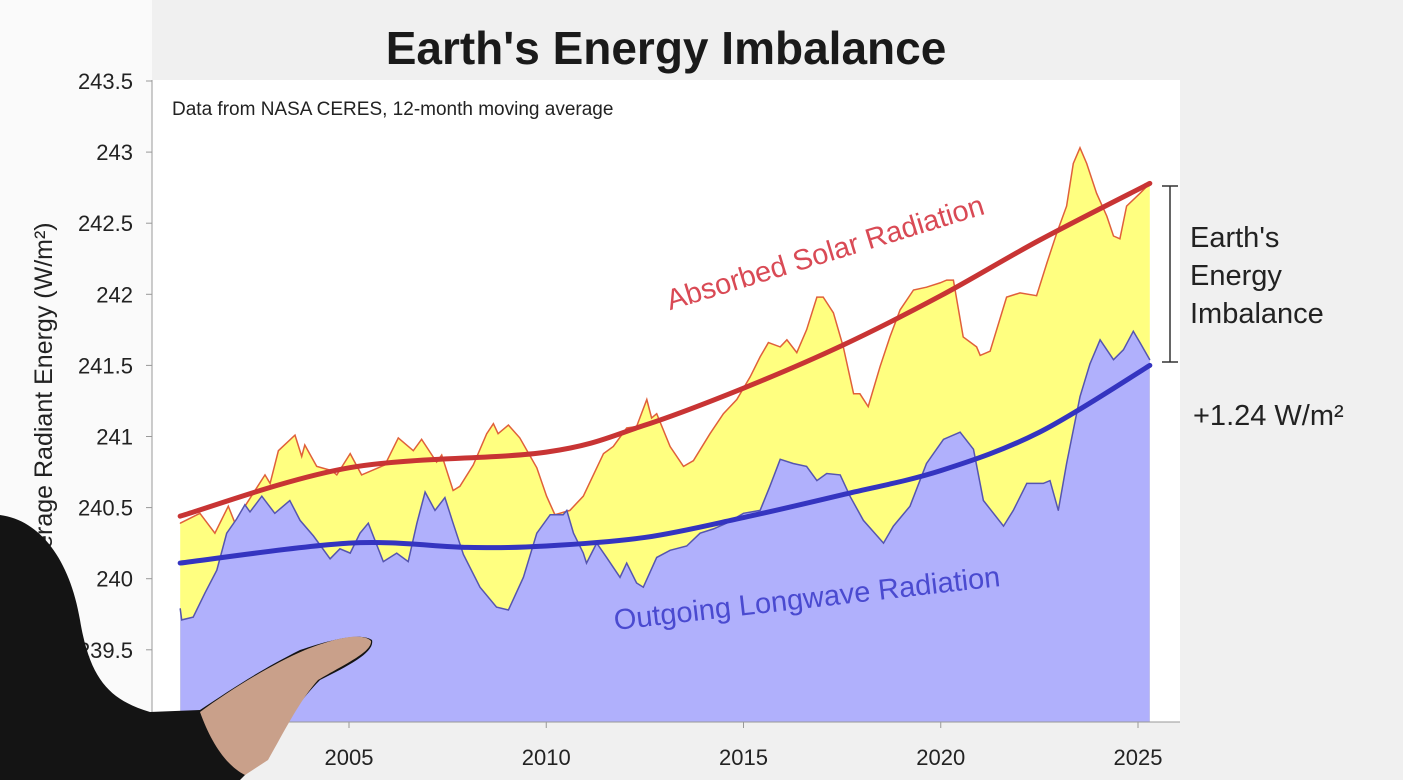  What do you see at coordinates (105, 81) in the screenshot?
I see `y-tick-label: 243.5` at bounding box center [105, 81].